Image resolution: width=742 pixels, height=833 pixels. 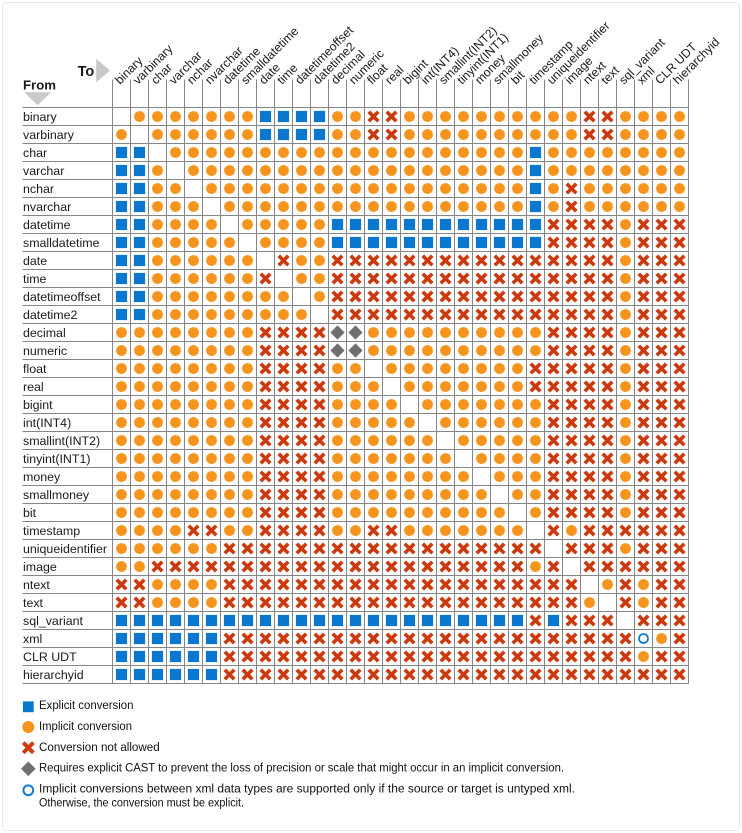 What do you see at coordinates (61, 441) in the screenshot?
I see `svg-text: smallint(INT2)` at bounding box center [61, 441].